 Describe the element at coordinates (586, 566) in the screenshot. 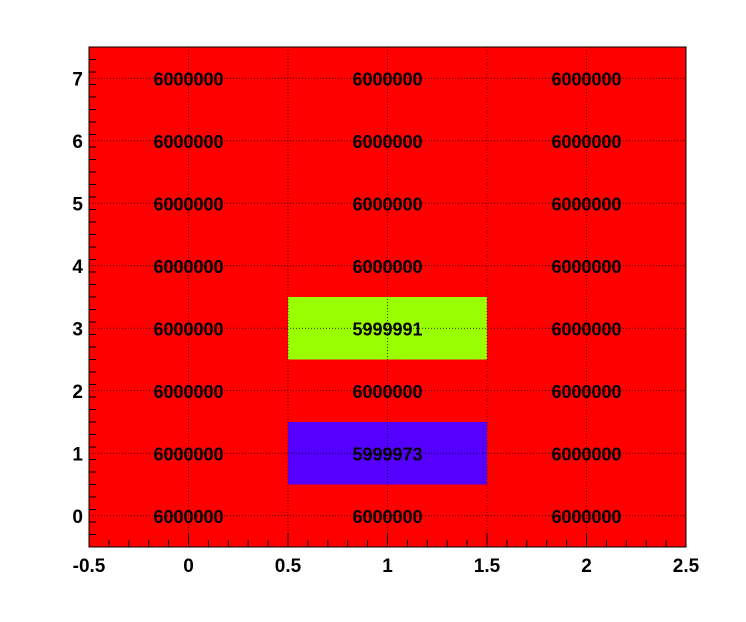

I see `x-tick-label: 2` at that location.